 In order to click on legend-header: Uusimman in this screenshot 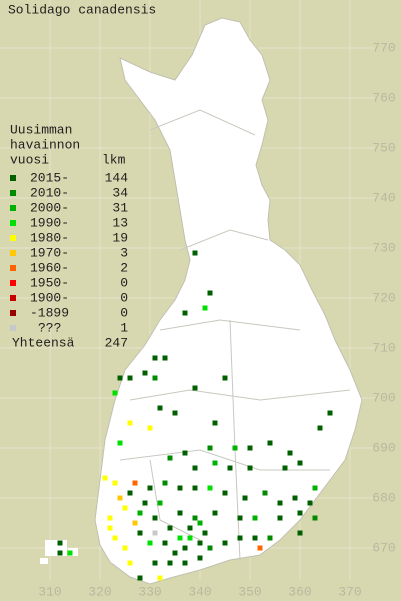, I will do `click(41, 129)`.